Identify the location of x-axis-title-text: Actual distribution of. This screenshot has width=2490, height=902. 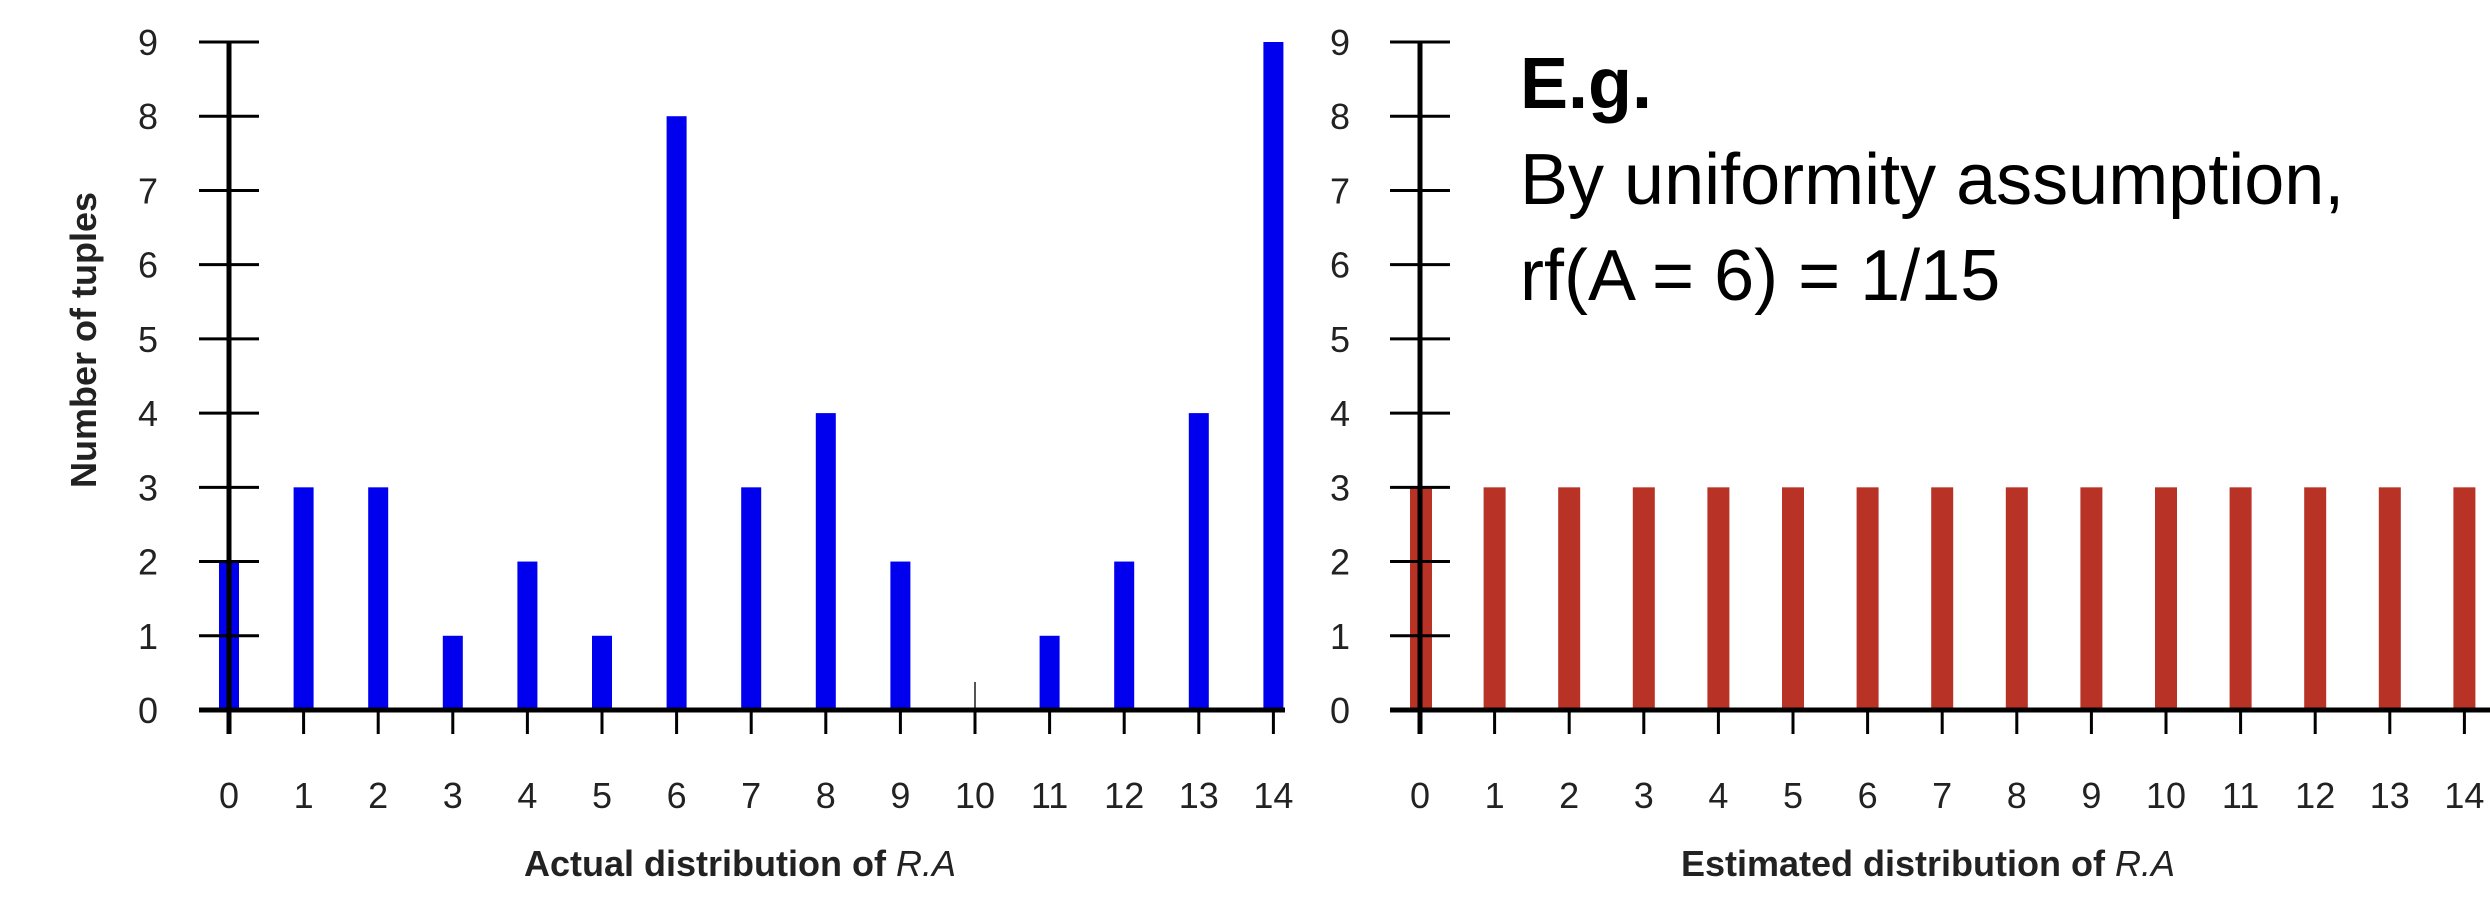
(710, 863).